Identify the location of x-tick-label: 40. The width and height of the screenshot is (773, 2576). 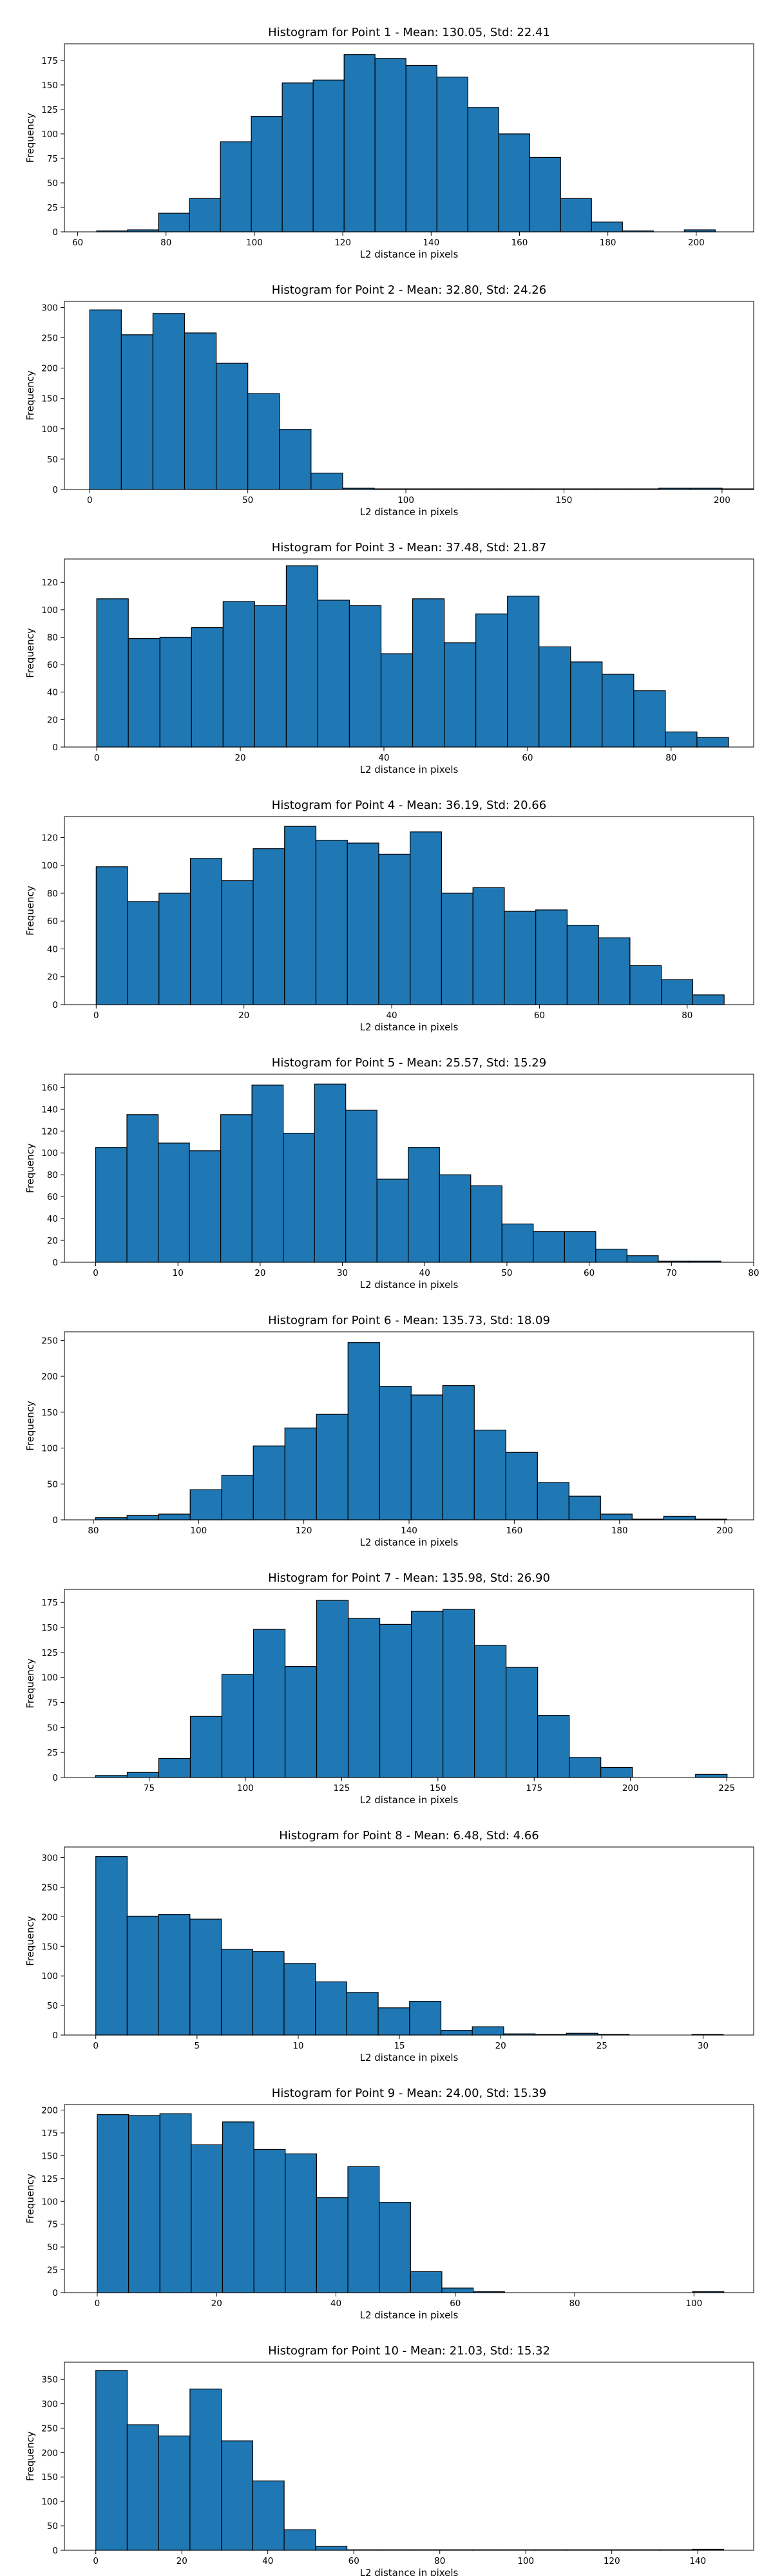
(424, 1273).